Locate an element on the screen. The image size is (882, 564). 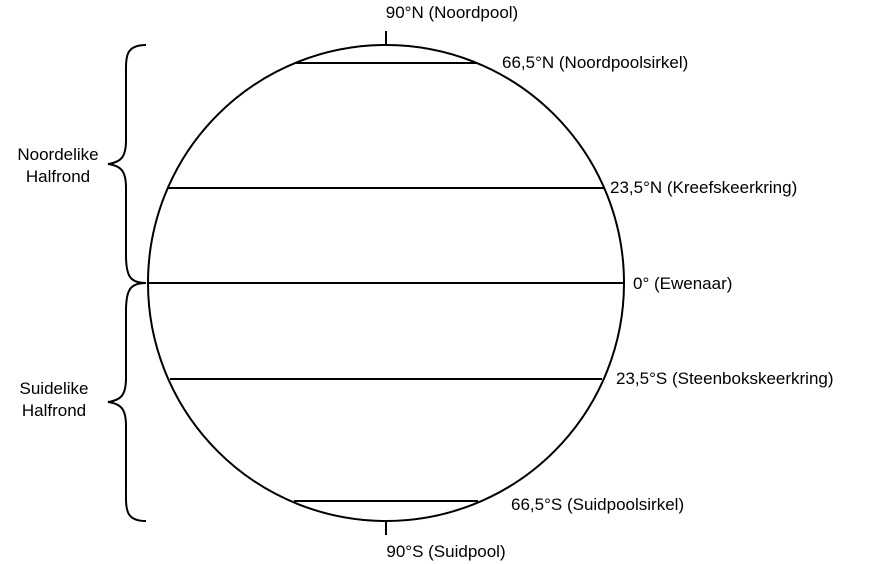
south-hemisphere-label-line1: Suidelike is located at coordinates (54, 388).